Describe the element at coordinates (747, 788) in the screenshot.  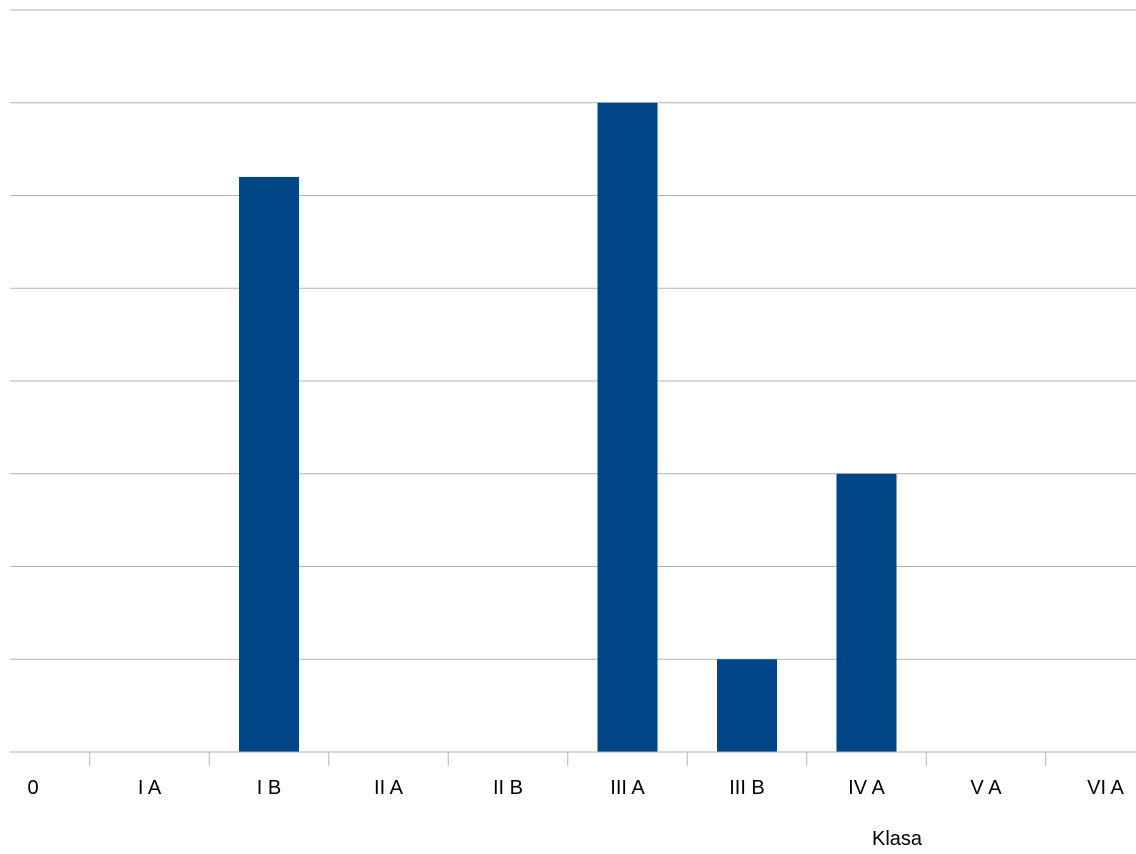
I see `x-tick-label: III B` at that location.